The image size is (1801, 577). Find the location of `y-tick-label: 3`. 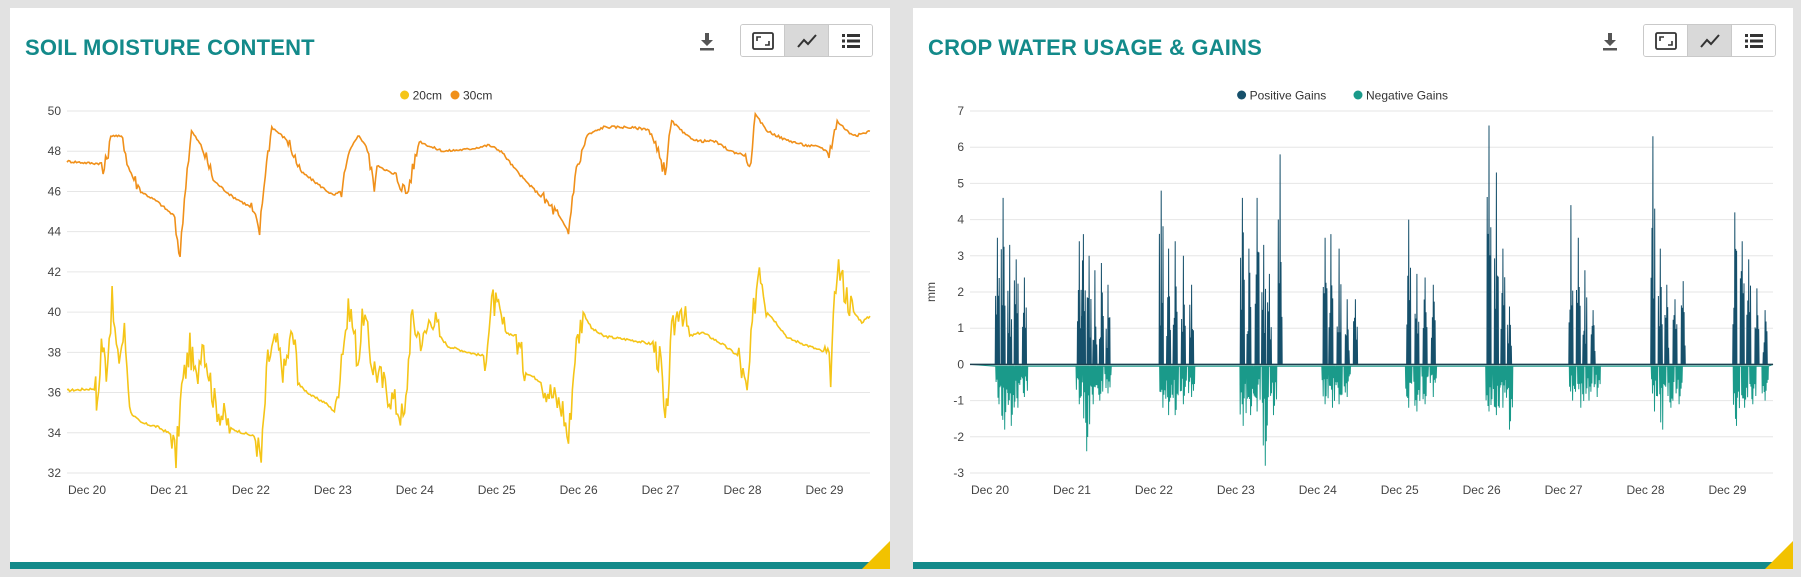

y-tick-label: 3 is located at coordinates (960, 256).